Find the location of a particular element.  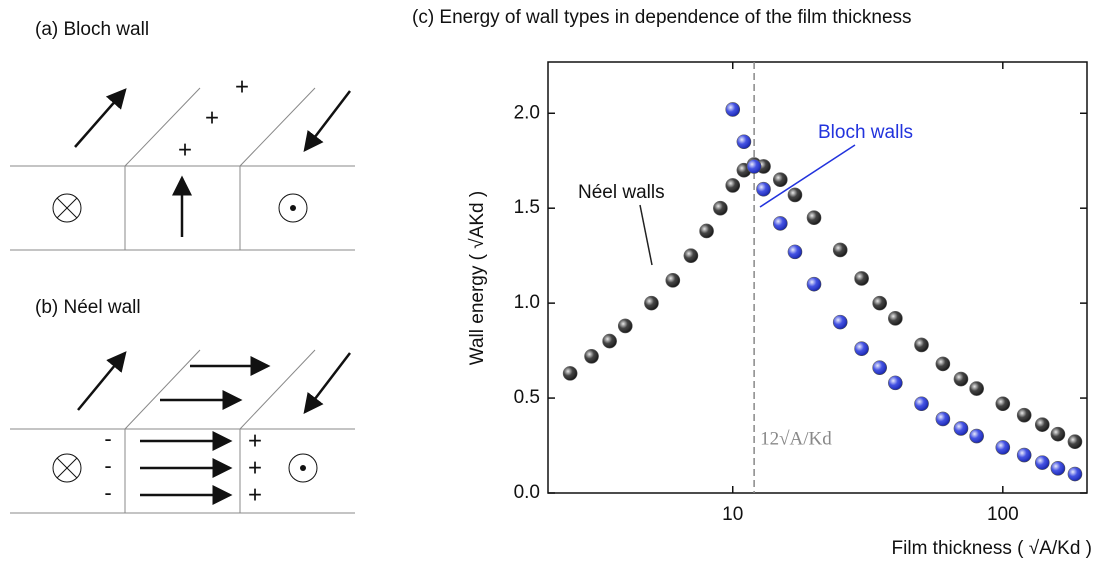

y-tick-label: 0.0 is located at coordinates (527, 492).